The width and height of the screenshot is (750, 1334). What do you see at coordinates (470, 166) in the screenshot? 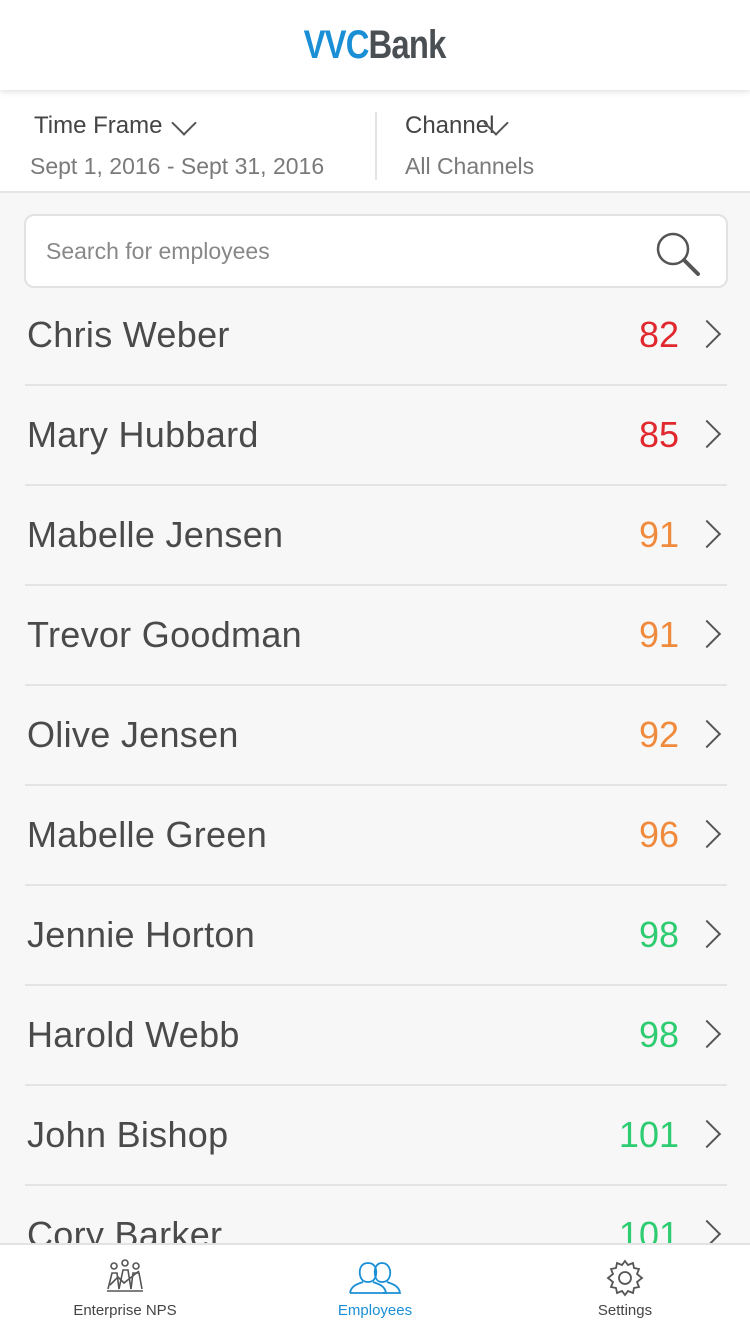
I see `channel-value: All Channels` at bounding box center [470, 166].